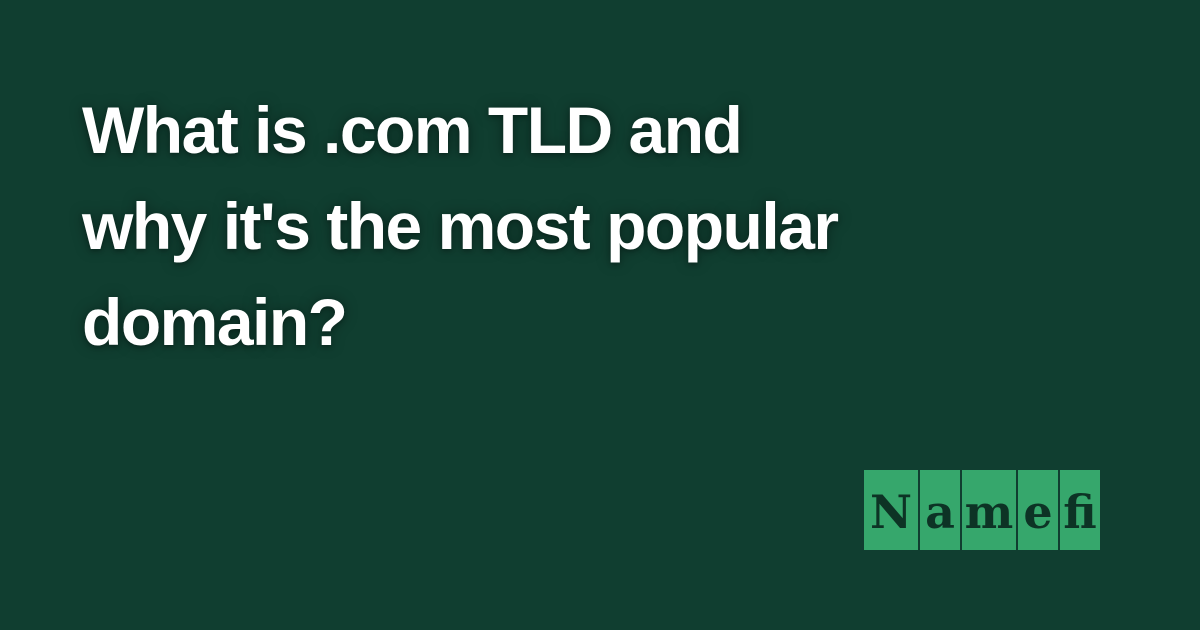 This screenshot has height=630, width=1200. What do you see at coordinates (460, 226) in the screenshot?
I see `title-line-2: why it's the most popular` at bounding box center [460, 226].